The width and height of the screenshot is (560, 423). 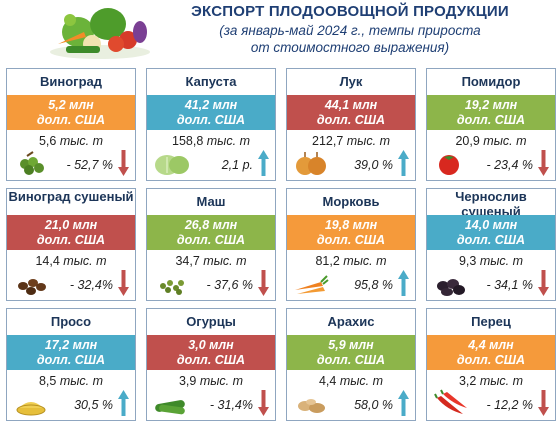 I want to click on export-value: 19,2 млн, so click(x=491, y=105).